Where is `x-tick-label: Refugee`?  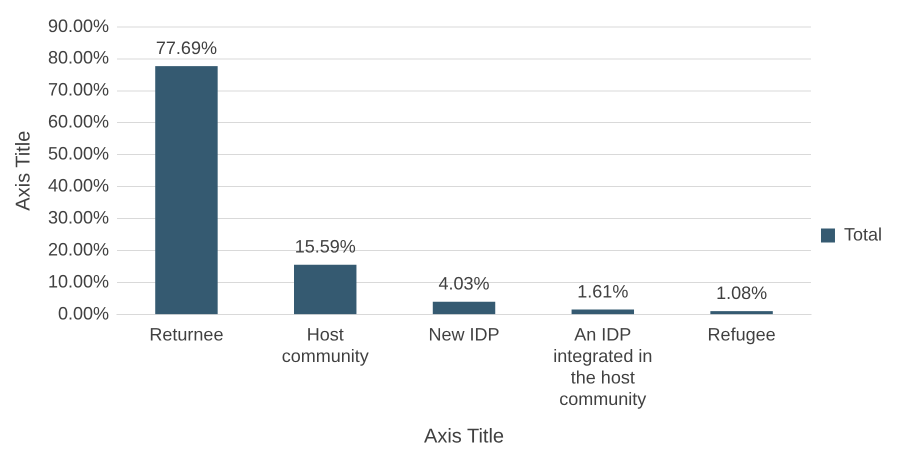
x-tick-label: Refugee is located at coordinates (742, 334).